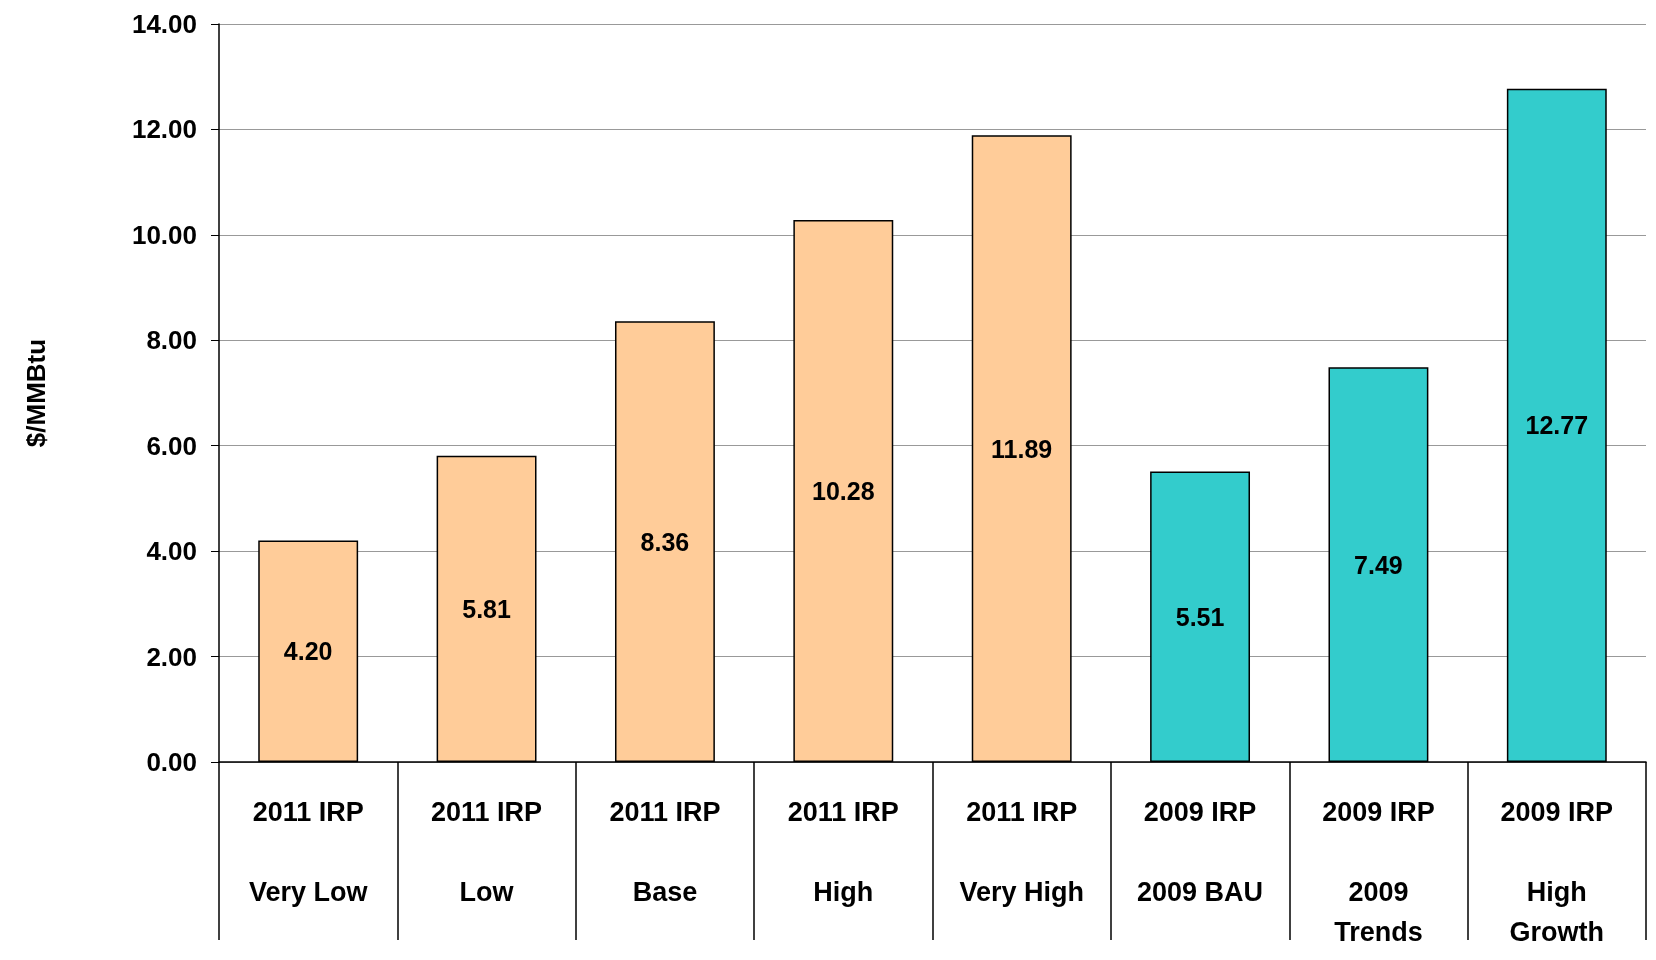 Image resolution: width=1656 pixels, height=960 pixels. What do you see at coordinates (1200, 852) in the screenshot?
I see `category-label: 2009 IRP 2009 BAU` at bounding box center [1200, 852].